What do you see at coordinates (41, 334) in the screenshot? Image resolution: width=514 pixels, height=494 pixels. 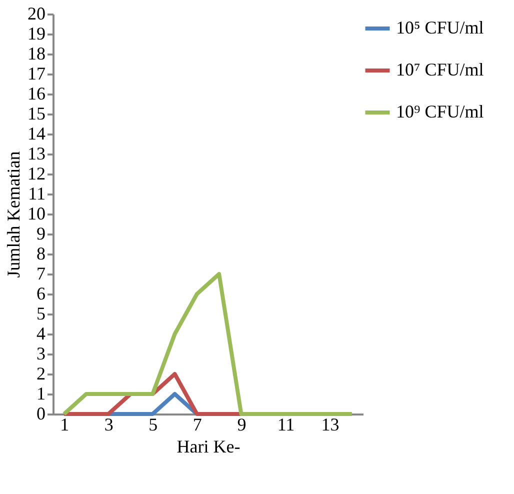 I see `y-tick-label: 4` at bounding box center [41, 334].